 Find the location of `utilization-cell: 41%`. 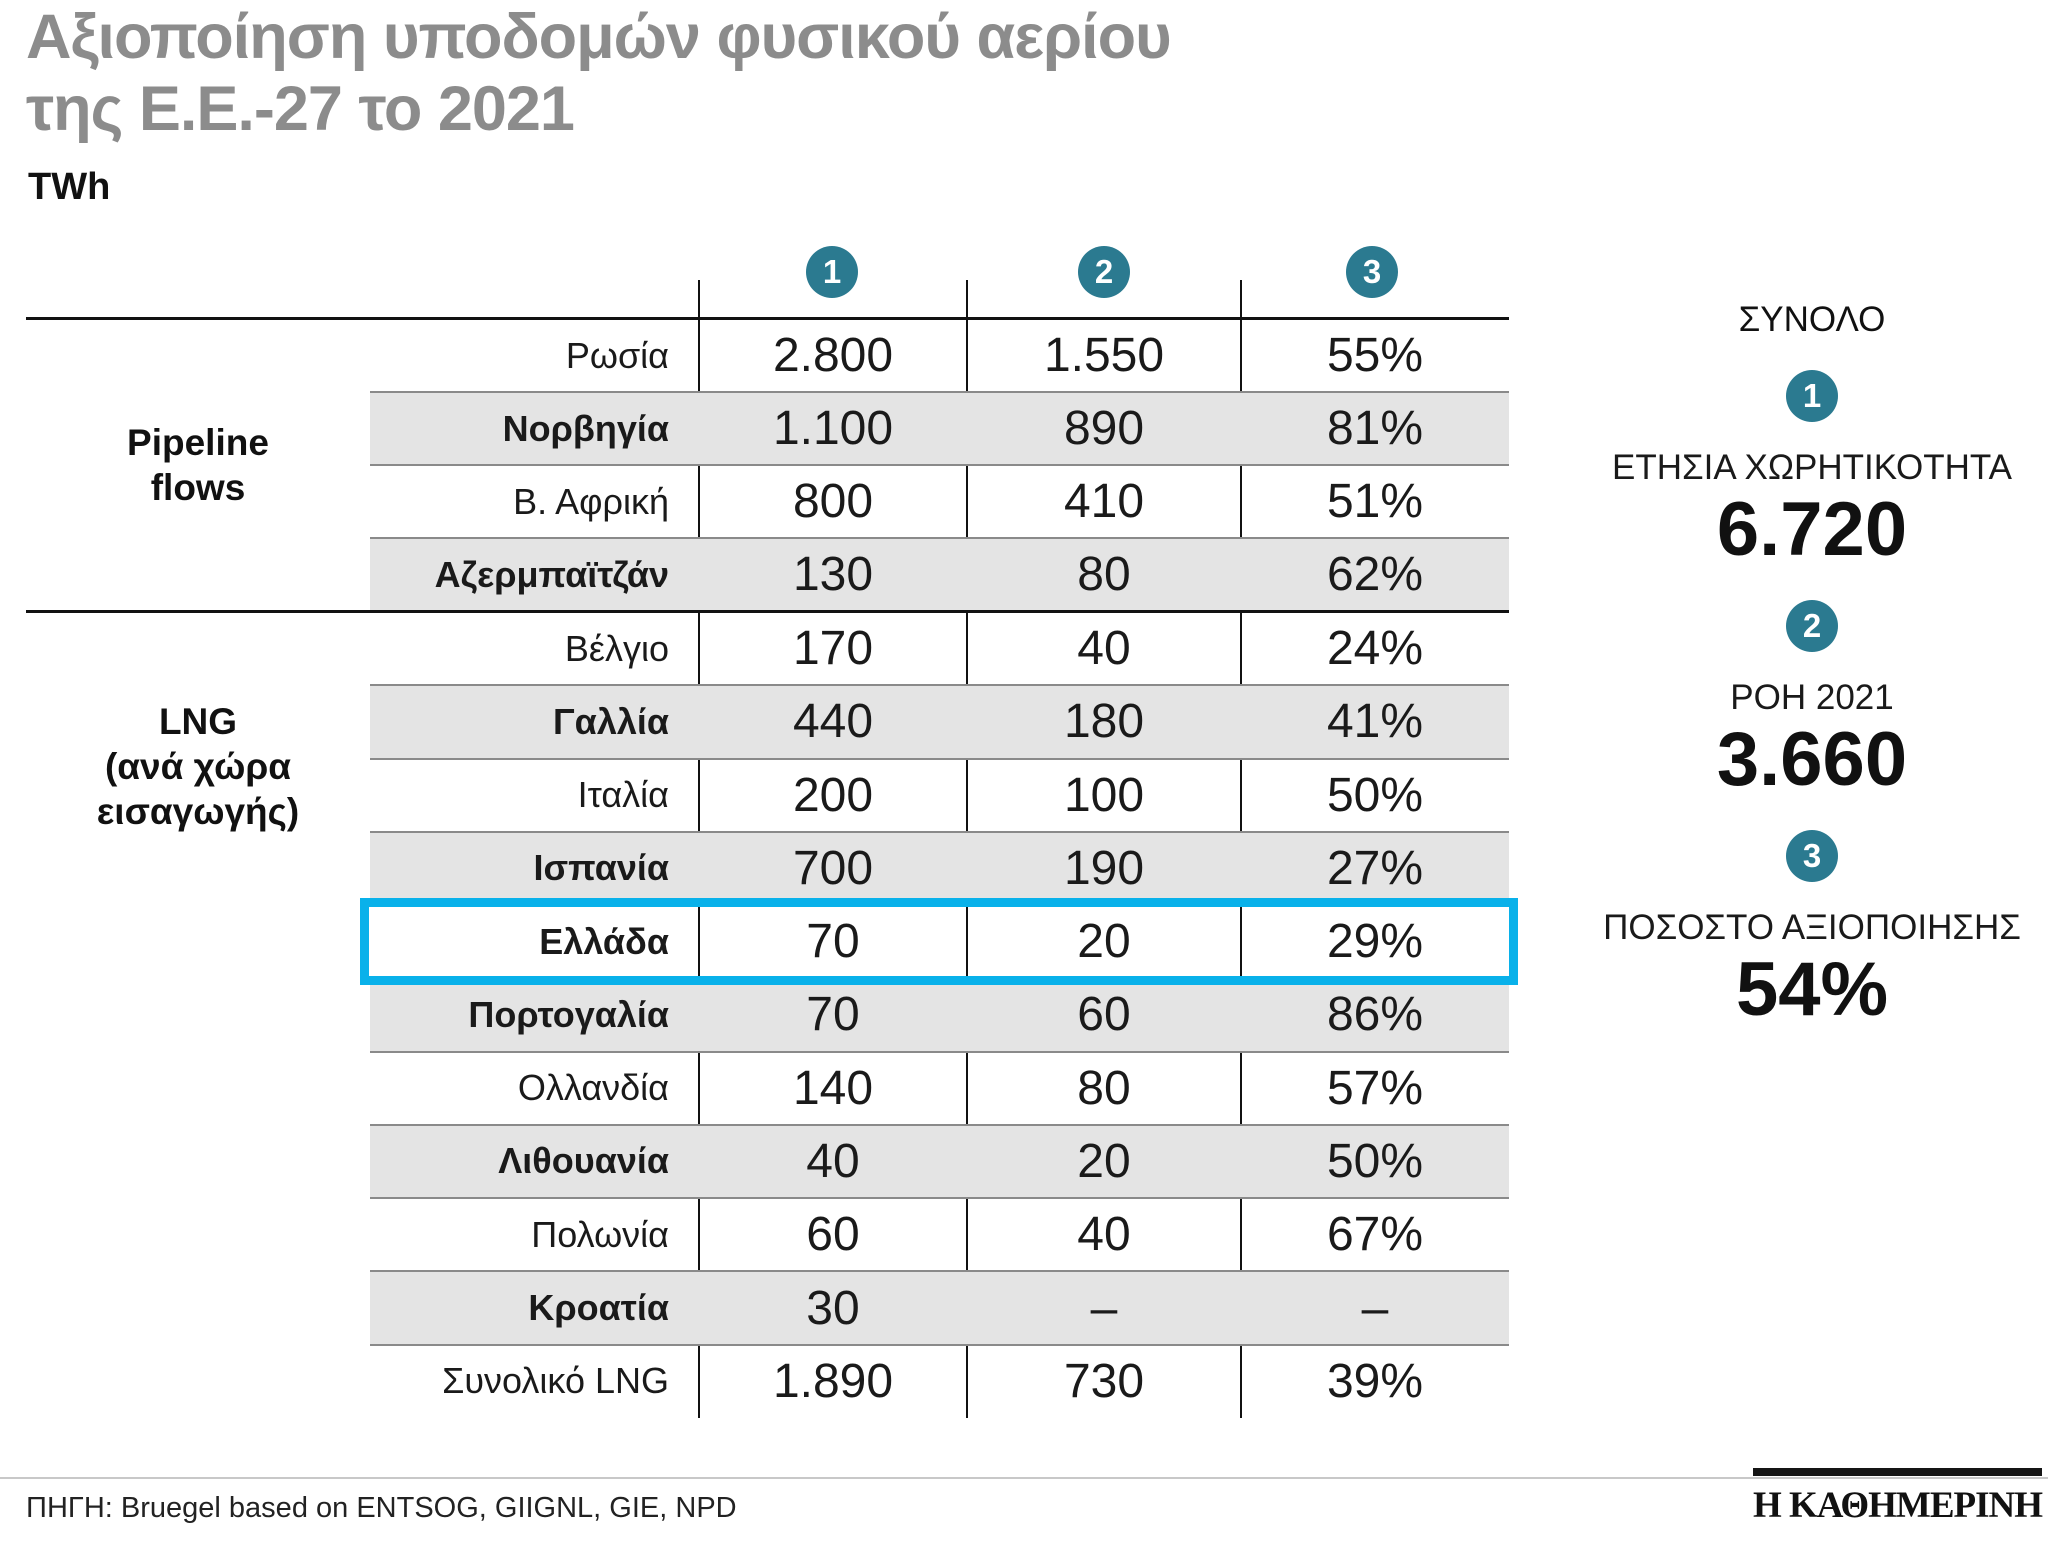

utilization-cell: 41% is located at coordinates (1375, 722).